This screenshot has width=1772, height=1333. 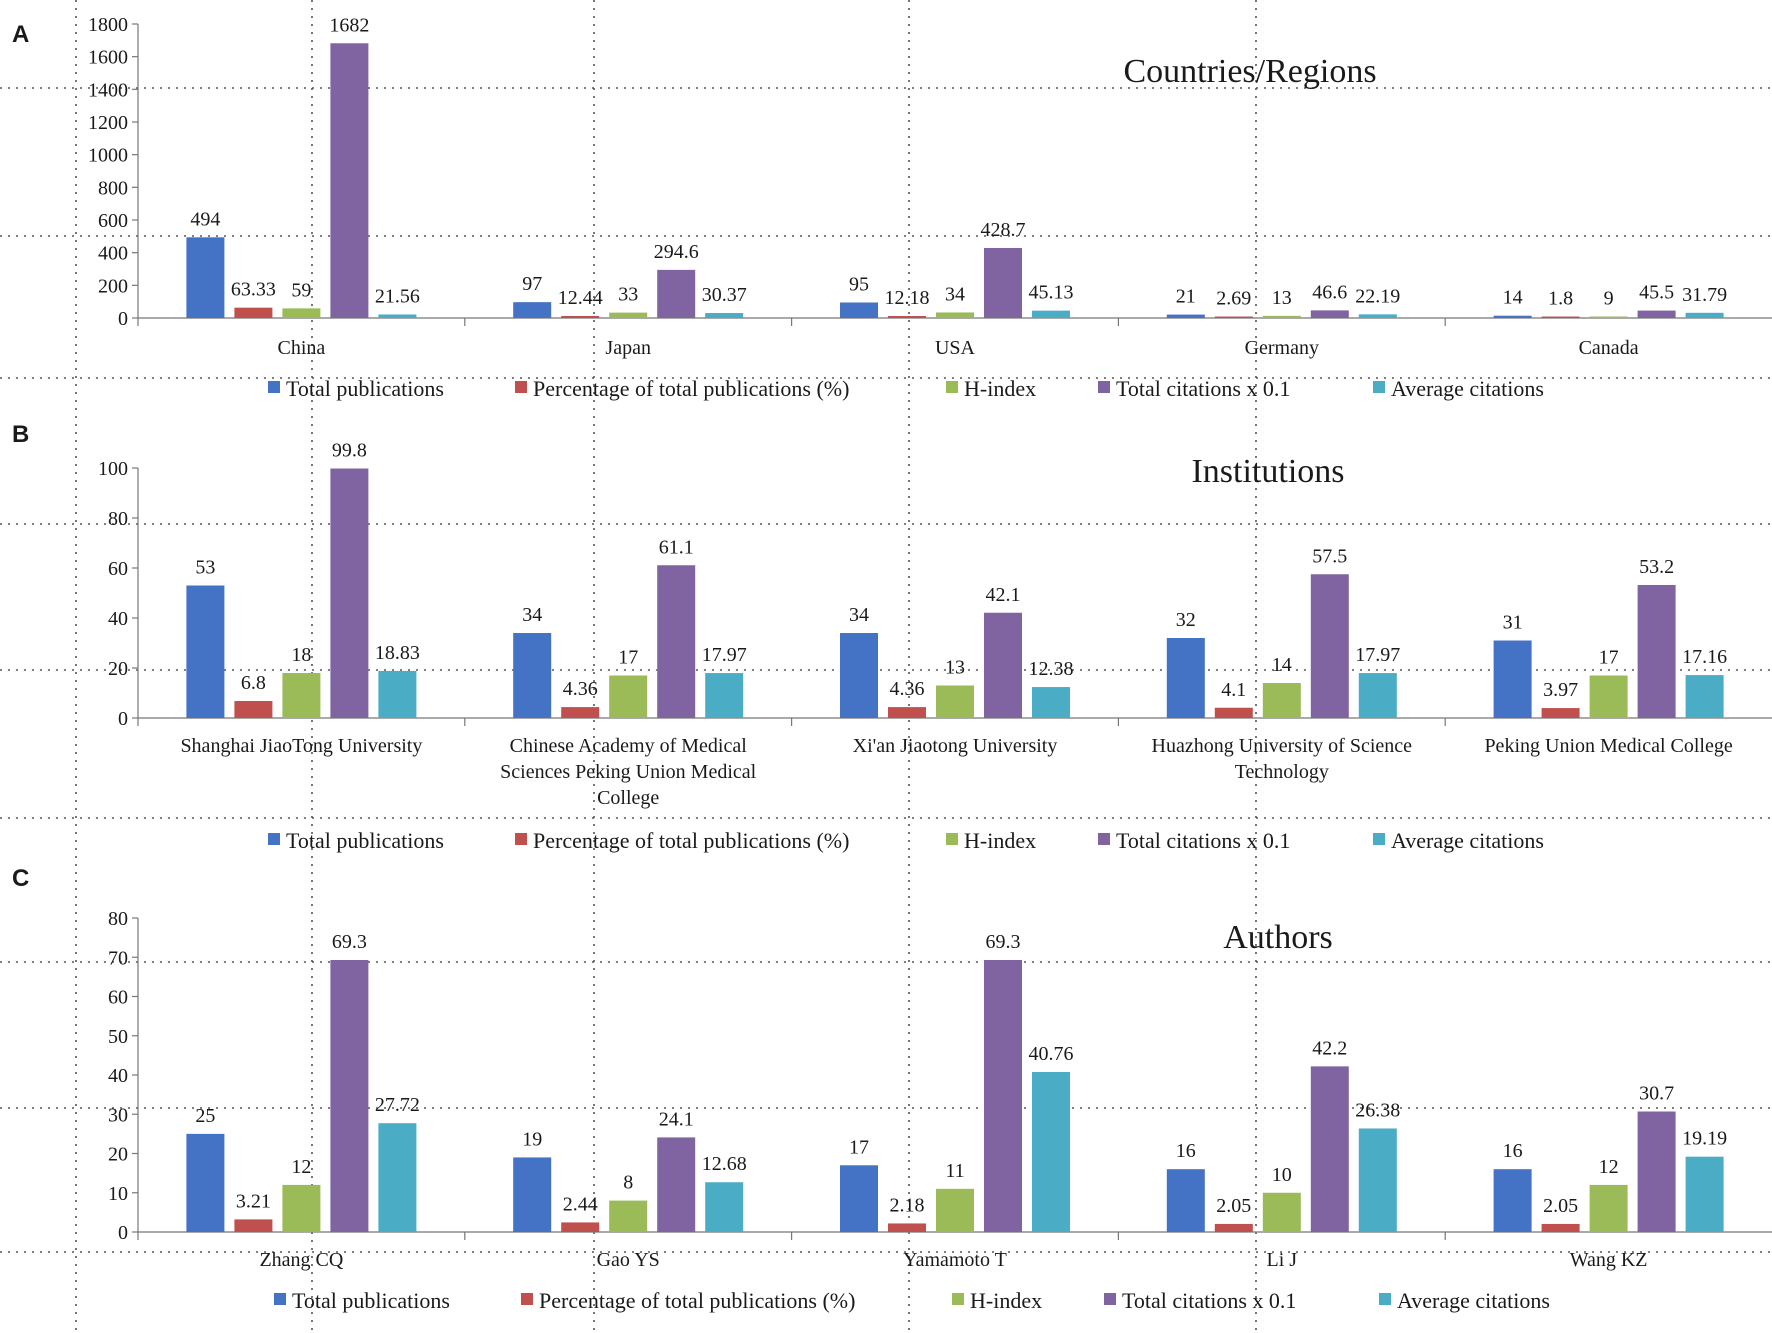 I want to click on x-tick-label: Chinese Academy of Medical, so click(x=629, y=746).